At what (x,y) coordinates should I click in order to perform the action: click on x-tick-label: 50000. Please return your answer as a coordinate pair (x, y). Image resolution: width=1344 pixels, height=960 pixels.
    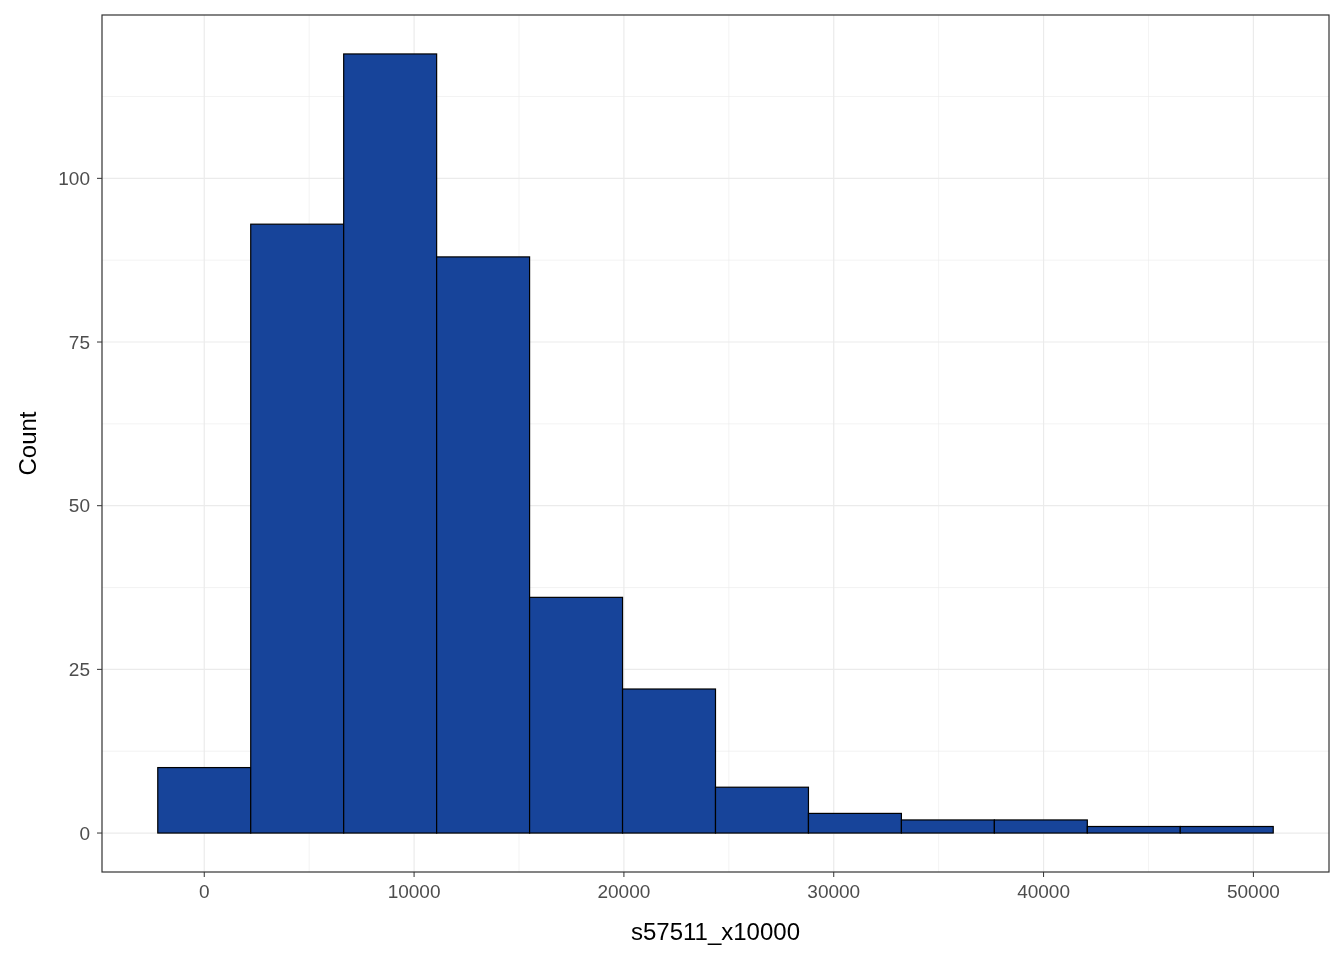
    Looking at the image, I should click on (1253, 891).